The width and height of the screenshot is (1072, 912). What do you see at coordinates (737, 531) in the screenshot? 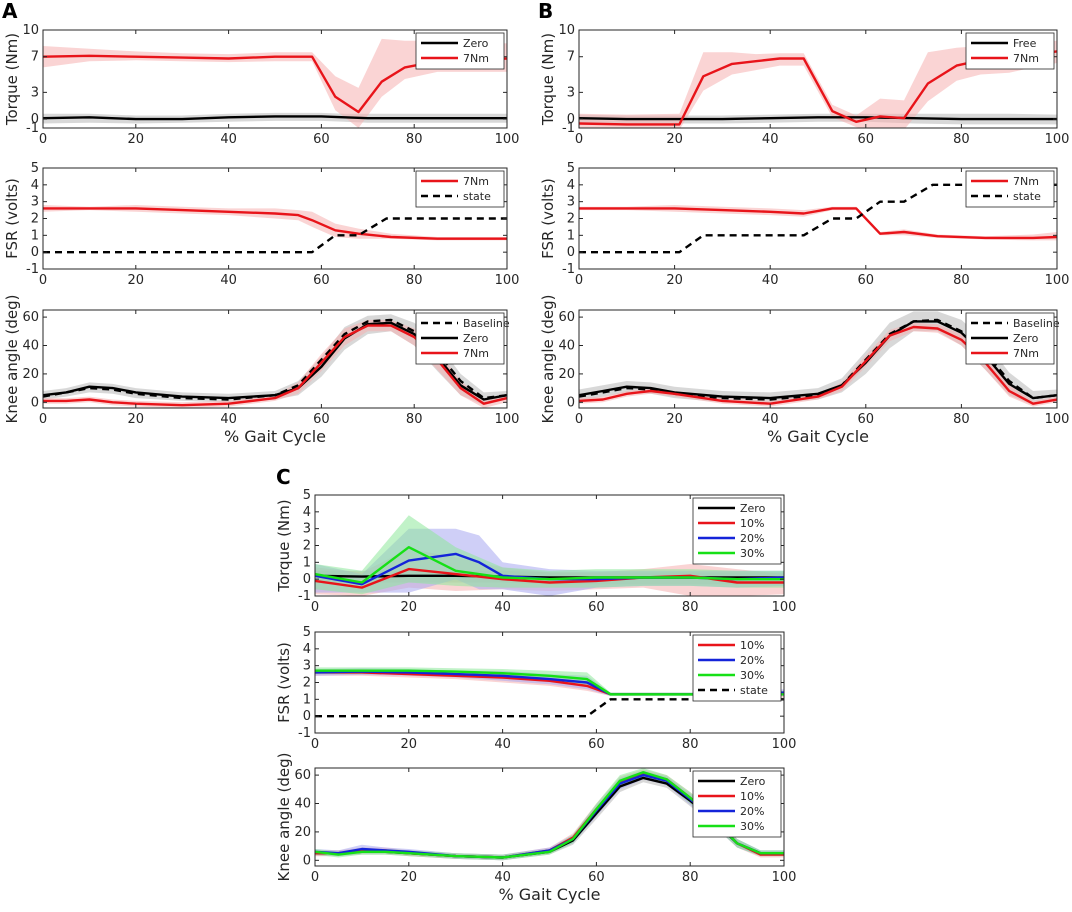
I see `legend: Zero 10% 20% 30%` at bounding box center [737, 531].